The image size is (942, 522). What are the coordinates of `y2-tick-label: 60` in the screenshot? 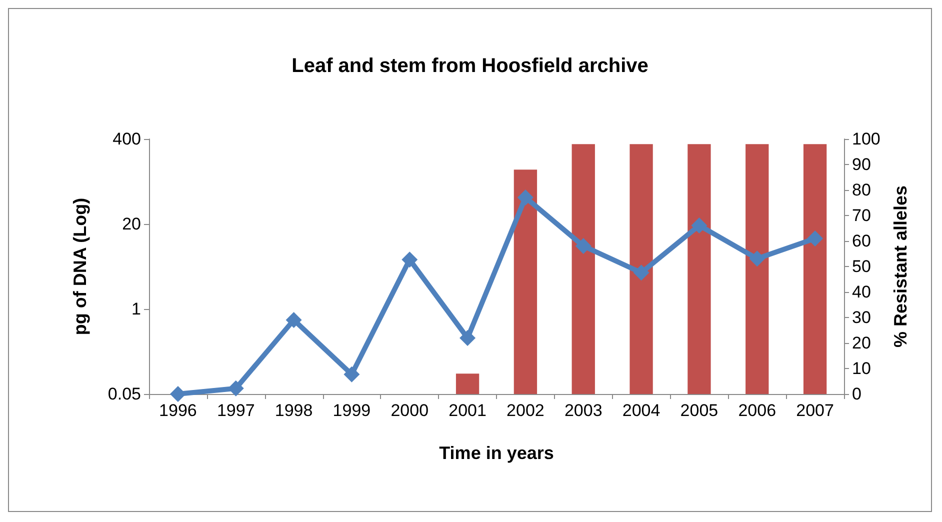 It's located at (861, 241).